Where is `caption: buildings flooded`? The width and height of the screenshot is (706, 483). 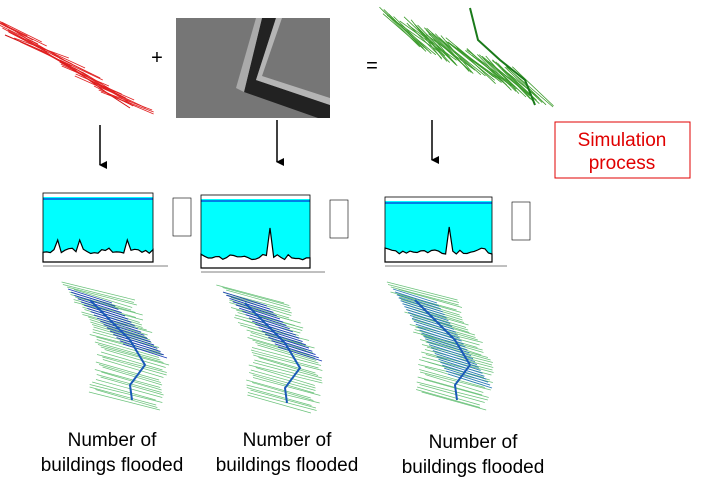 caption: buildings flooded is located at coordinates (287, 465).